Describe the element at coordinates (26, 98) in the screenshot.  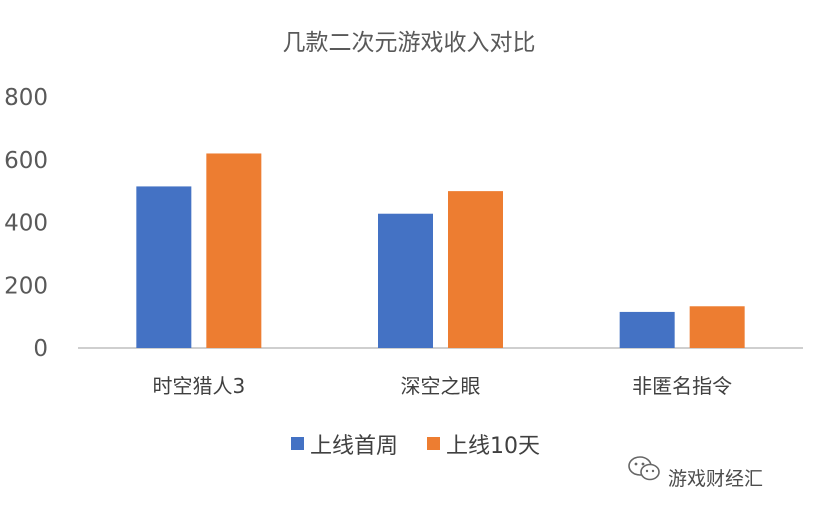
I see `y-tick-label: 800` at that location.